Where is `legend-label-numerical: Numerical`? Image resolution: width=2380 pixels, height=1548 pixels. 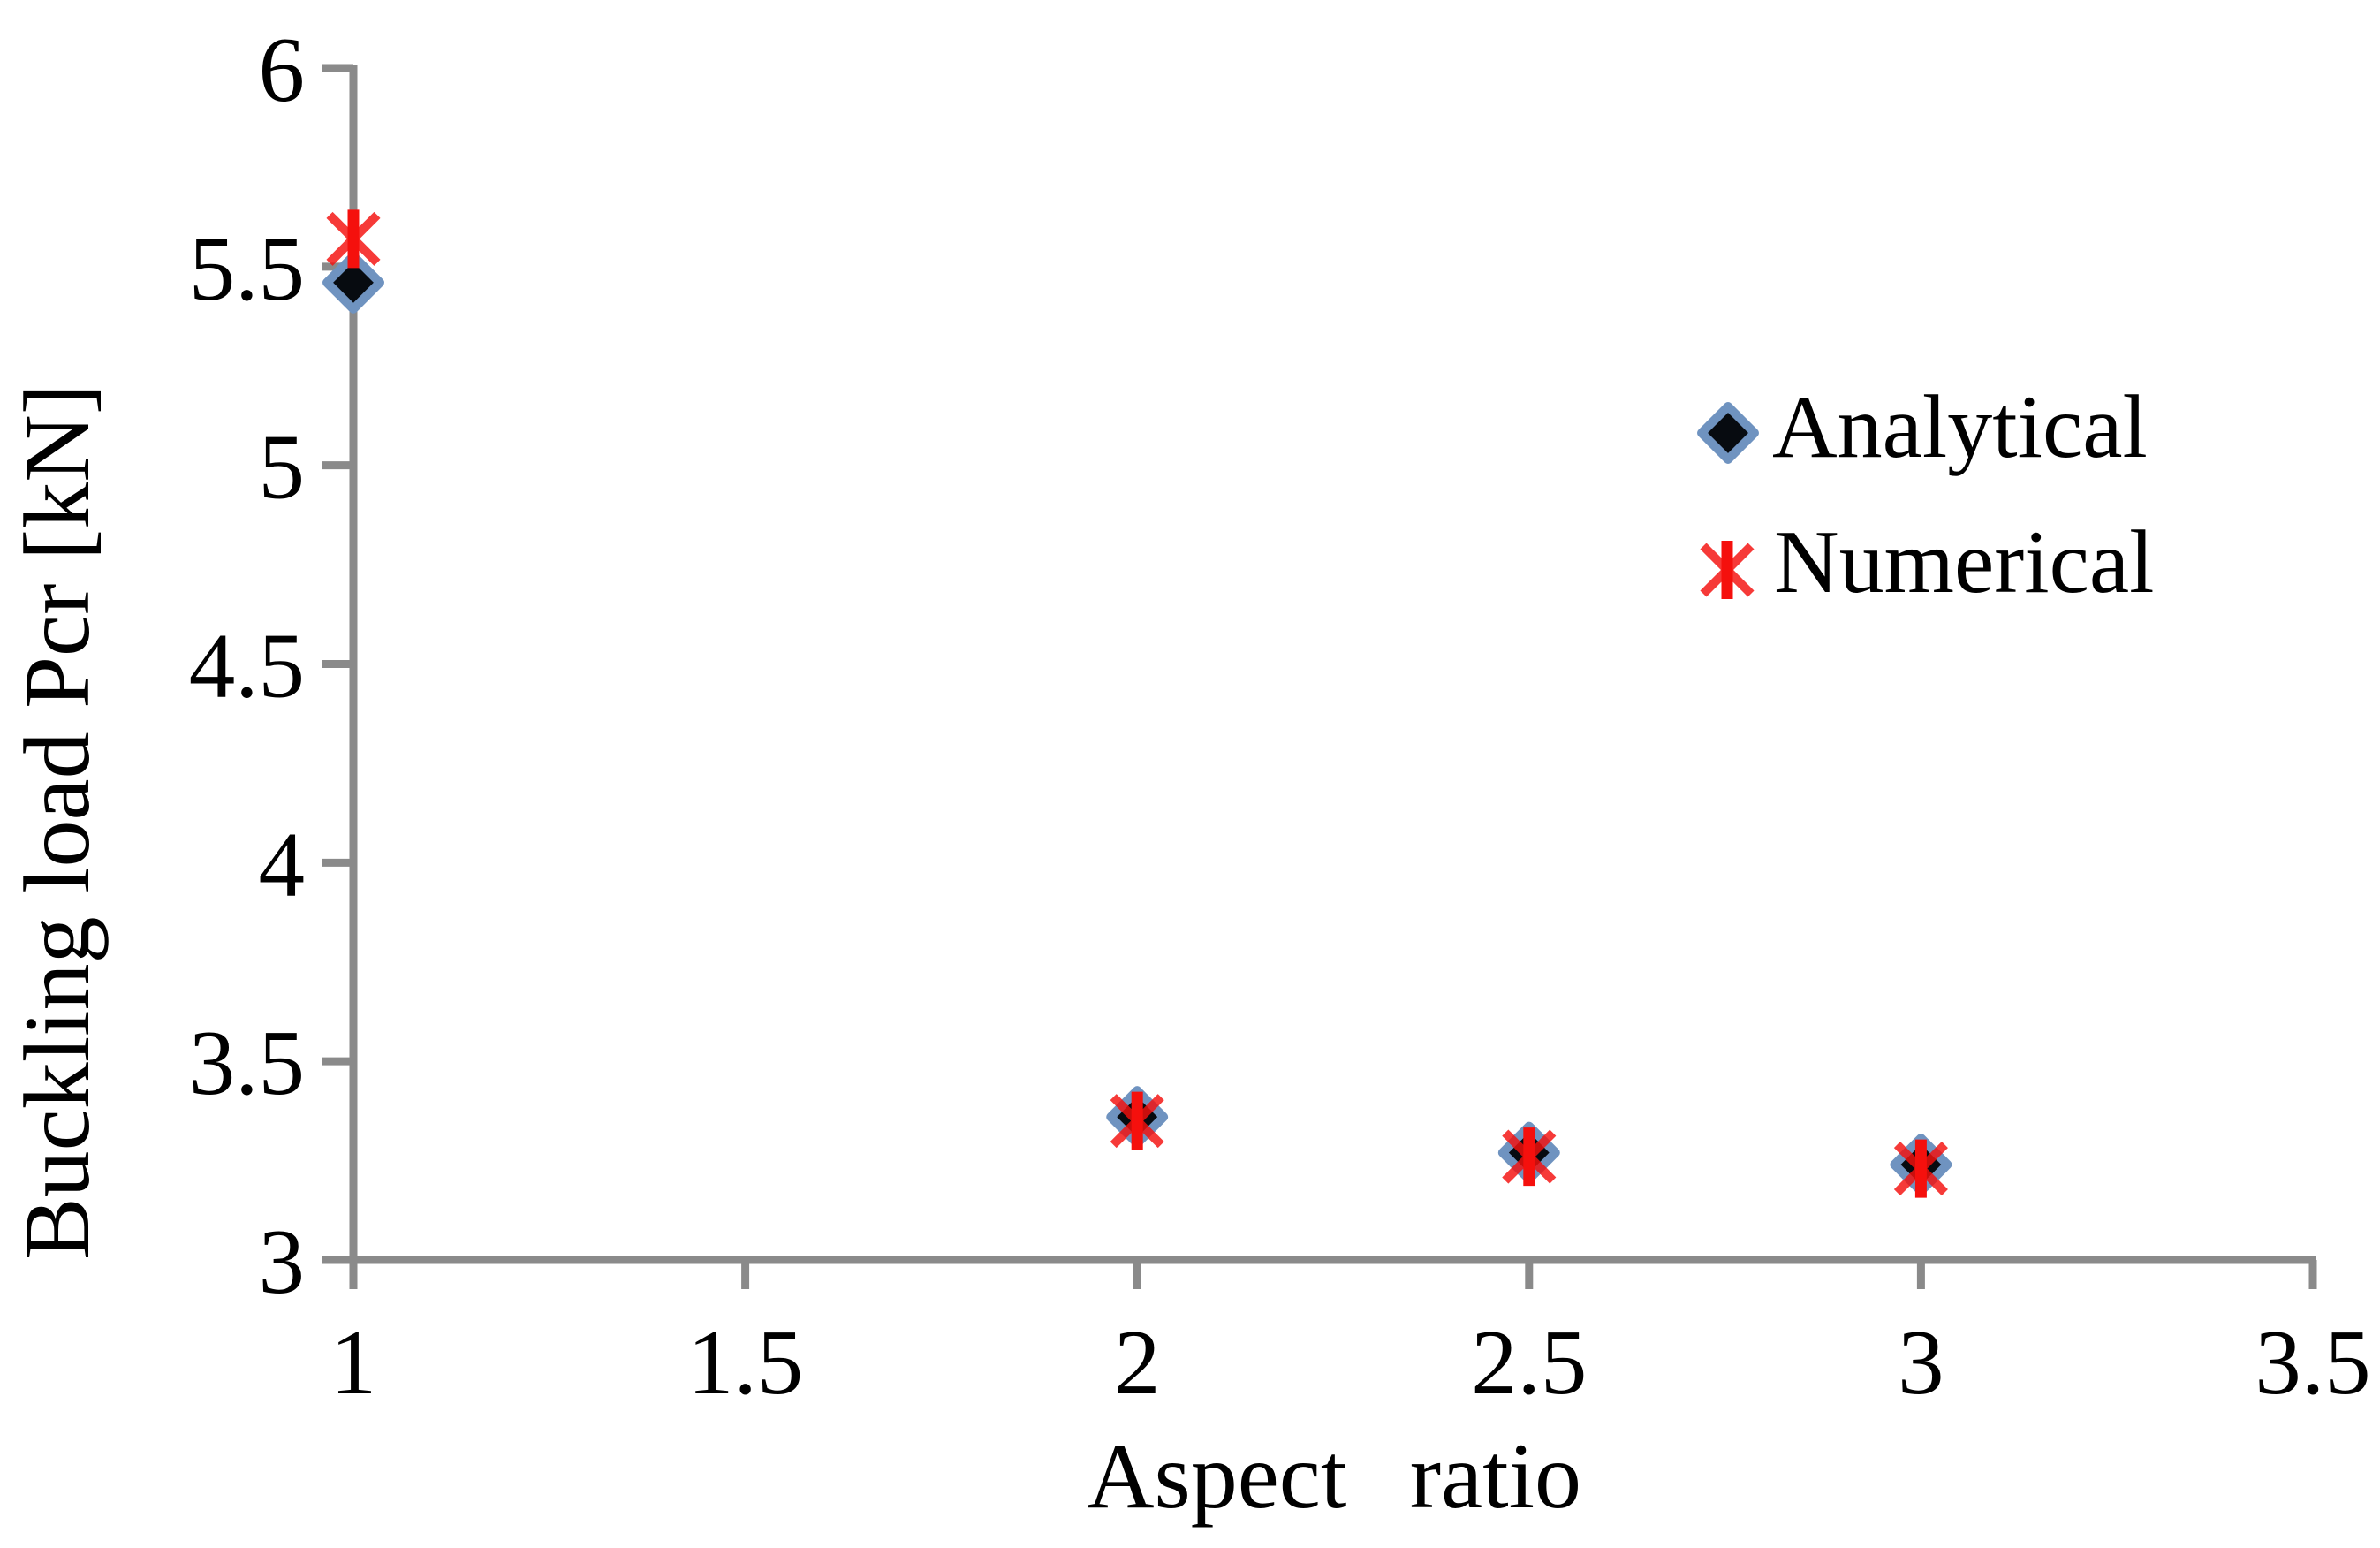 legend-label-numerical: Numerical is located at coordinates (1964, 562).